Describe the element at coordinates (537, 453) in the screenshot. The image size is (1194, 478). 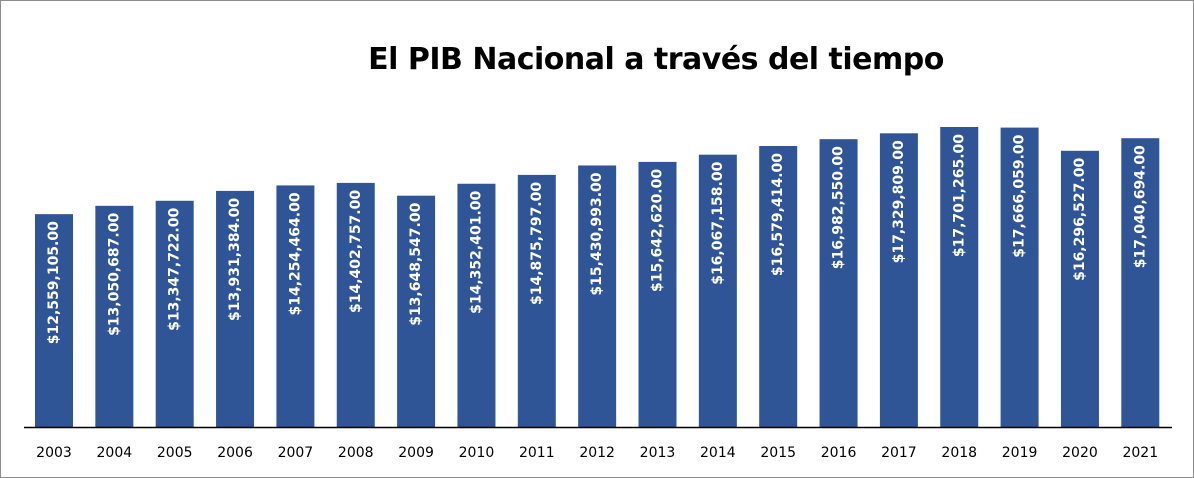
I see `x-tick-label-2011: 2011` at that location.